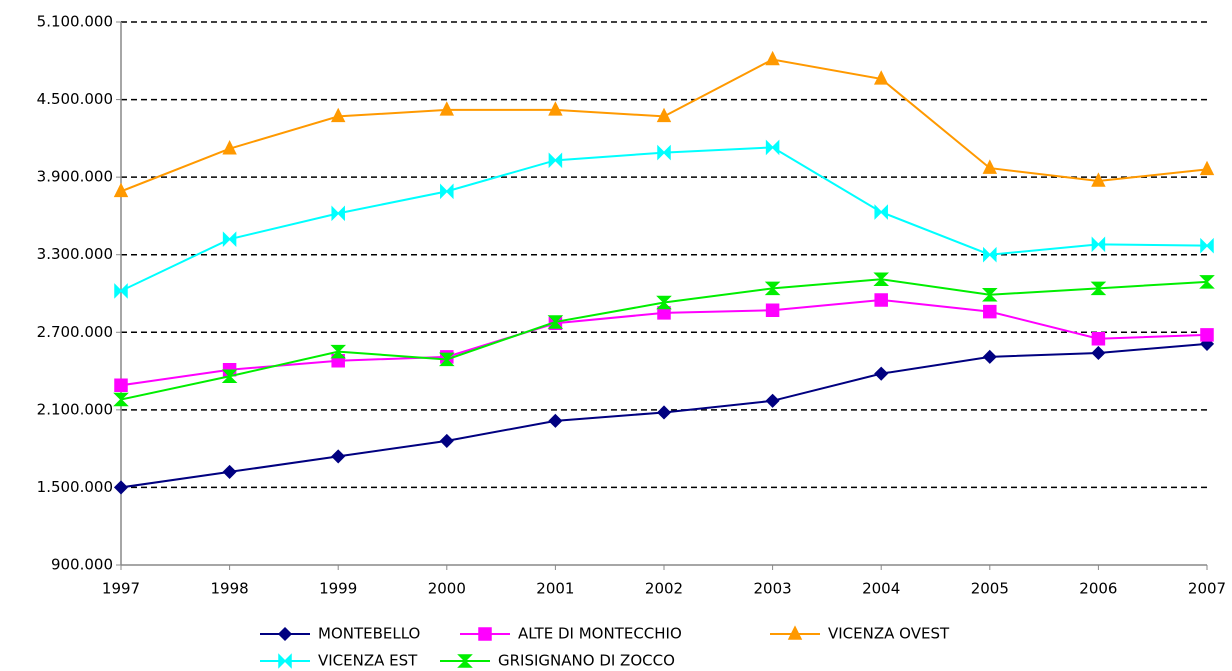 The width and height of the screenshot is (1232, 671). I want to click on y-tick-label: 2.700.000, so click(75, 332).